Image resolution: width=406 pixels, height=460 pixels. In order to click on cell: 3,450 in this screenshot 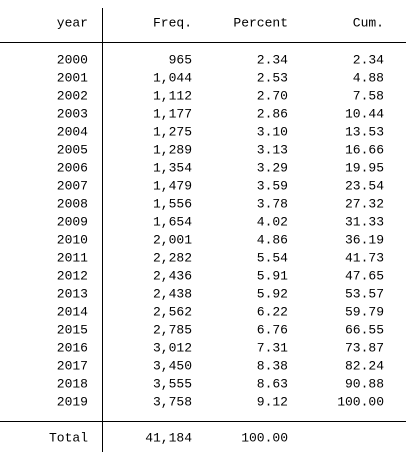, I will do `click(172, 365)`.